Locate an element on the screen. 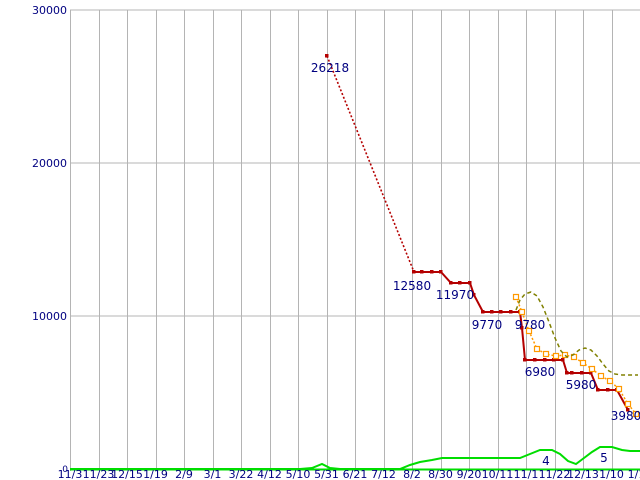  data-point-label: 4 is located at coordinates (546, 461).